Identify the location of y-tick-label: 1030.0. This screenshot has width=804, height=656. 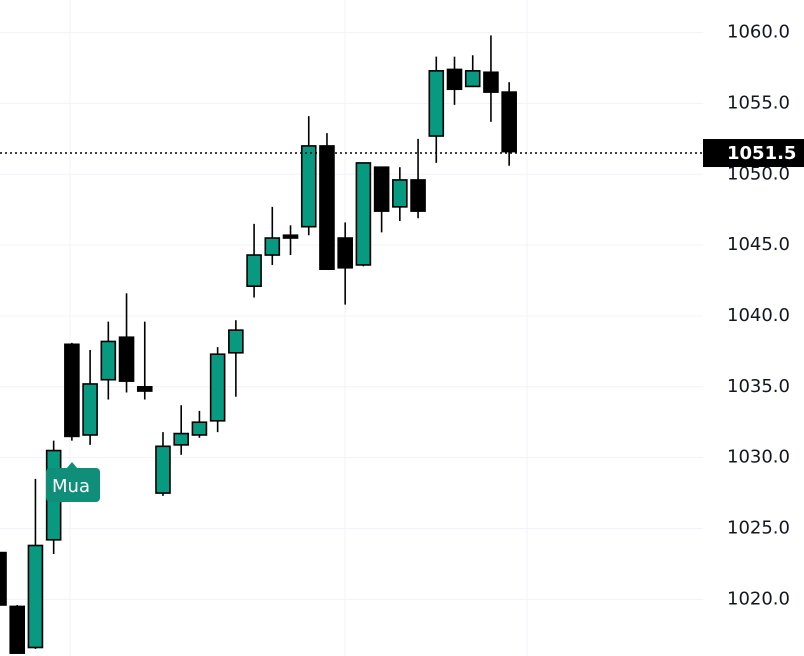
(758, 457).